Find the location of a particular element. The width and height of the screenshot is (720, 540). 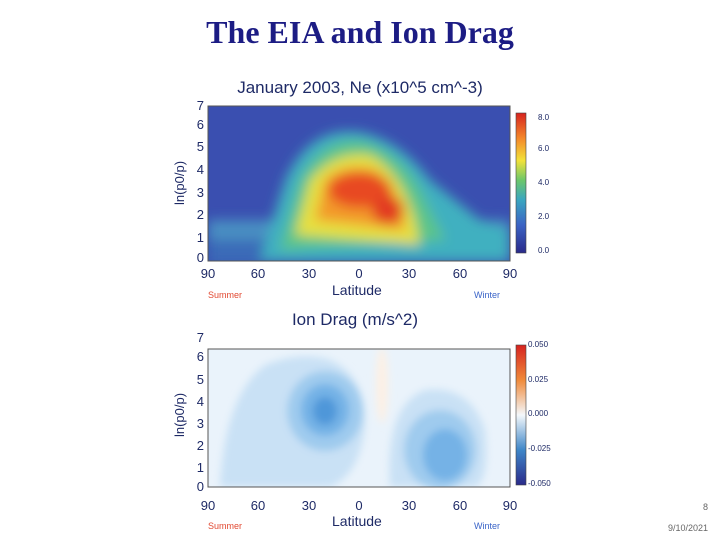

slide-date: 9/10/2021 is located at coordinates (687, 528).